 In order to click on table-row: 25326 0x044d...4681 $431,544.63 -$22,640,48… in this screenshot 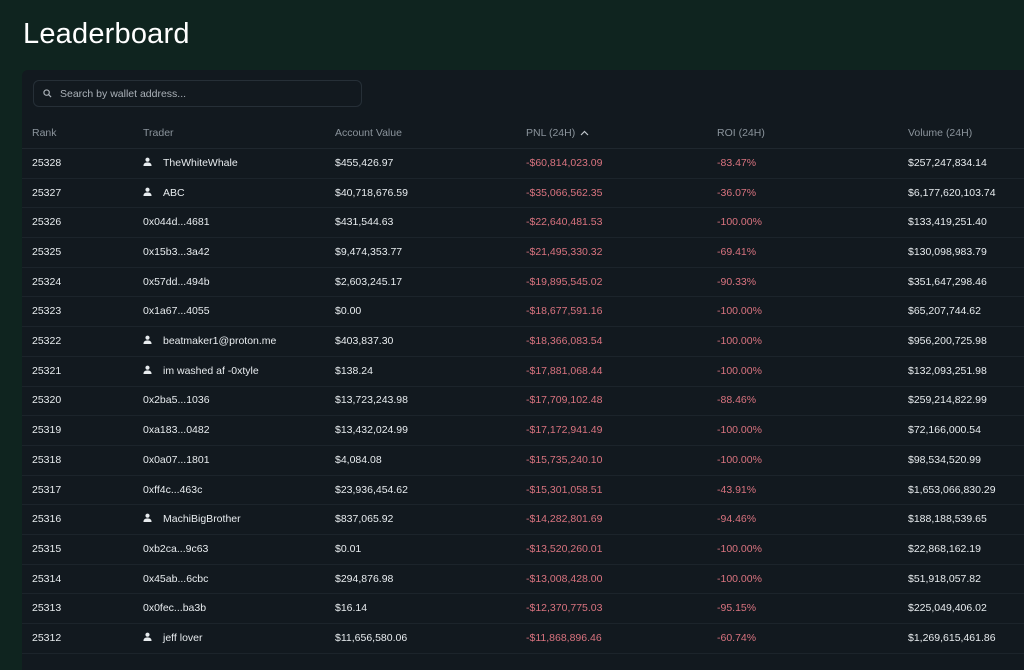, I will do `click(523, 223)`.